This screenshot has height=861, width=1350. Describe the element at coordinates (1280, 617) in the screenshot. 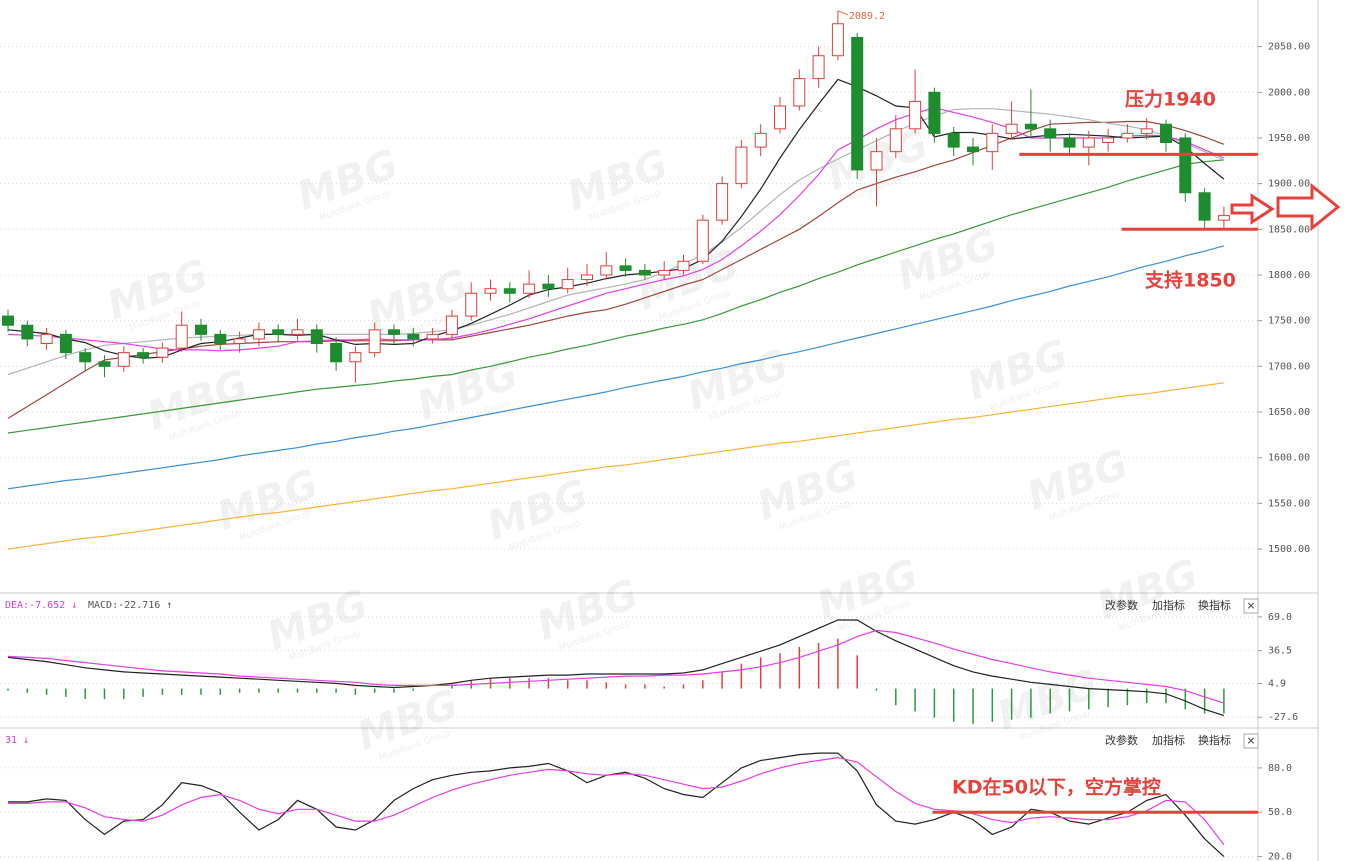

I see `y-tick-label: 69.0` at that location.